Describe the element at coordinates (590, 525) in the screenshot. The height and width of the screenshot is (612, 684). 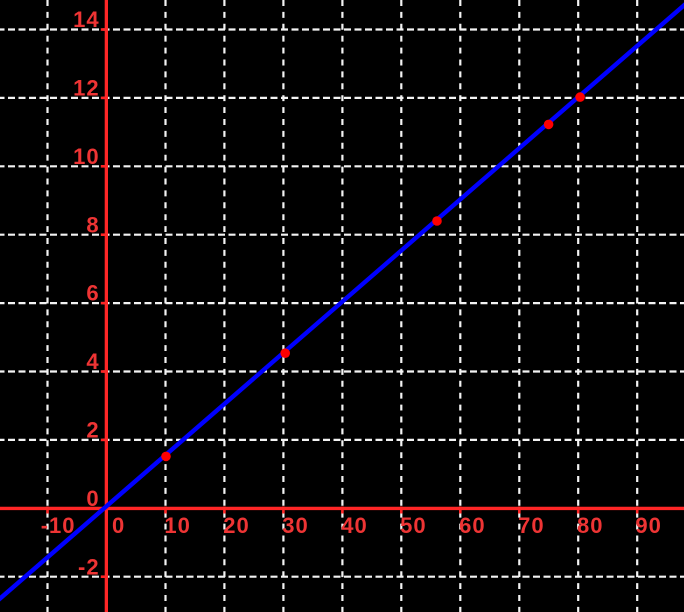
I see `svg-text: 80` at that location.